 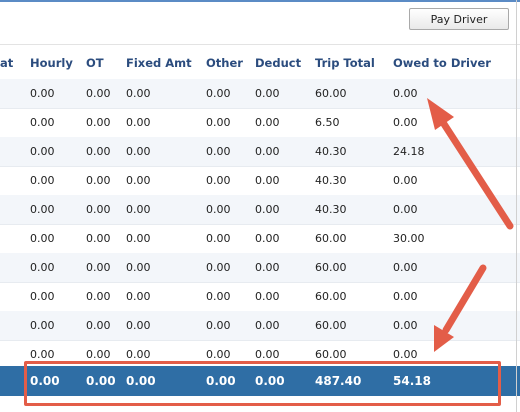 What do you see at coordinates (45, 381) in the screenshot?
I see `total-hourly: 0.00` at bounding box center [45, 381].